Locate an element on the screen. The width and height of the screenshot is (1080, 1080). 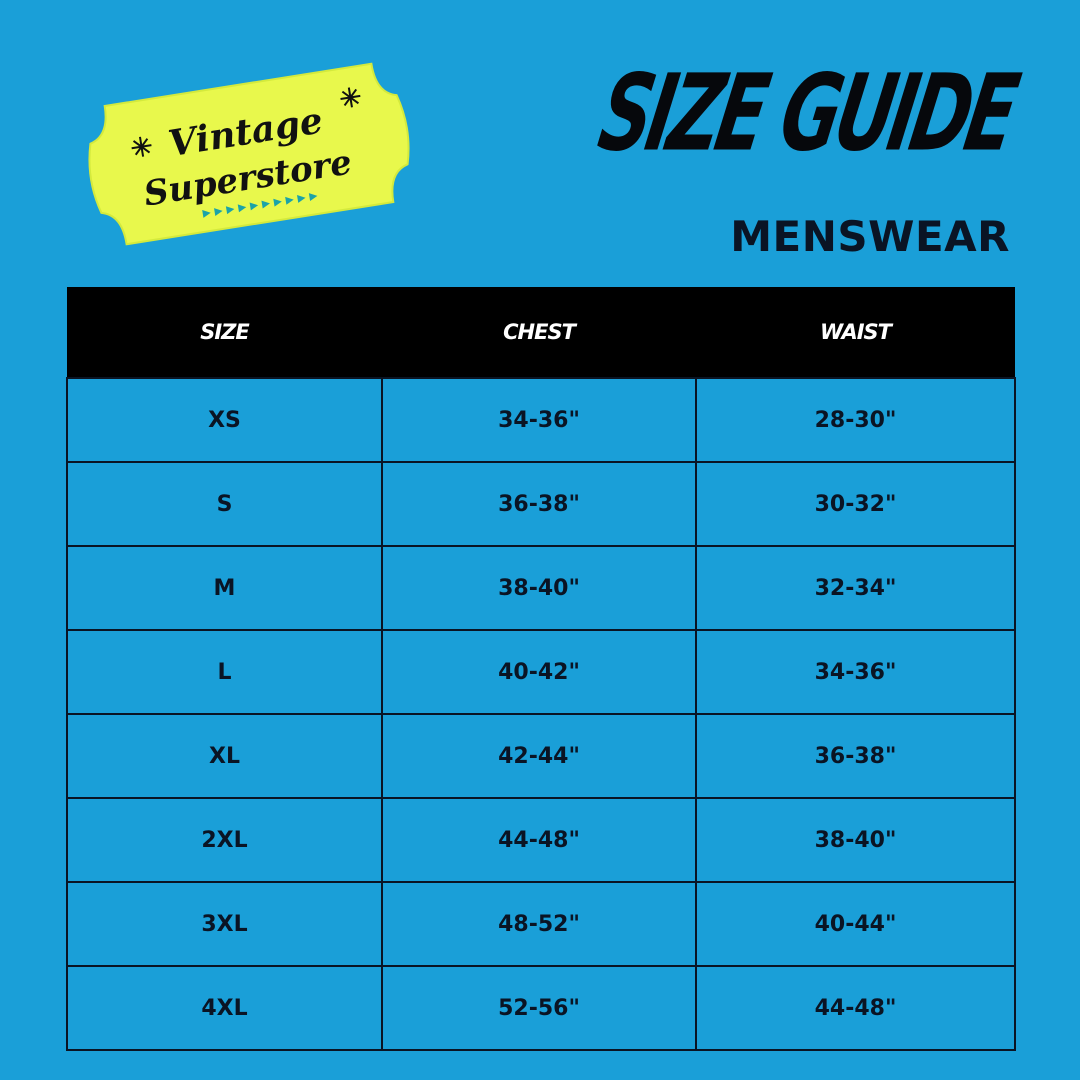
cell-chest: 36-38" is located at coordinates (539, 504).